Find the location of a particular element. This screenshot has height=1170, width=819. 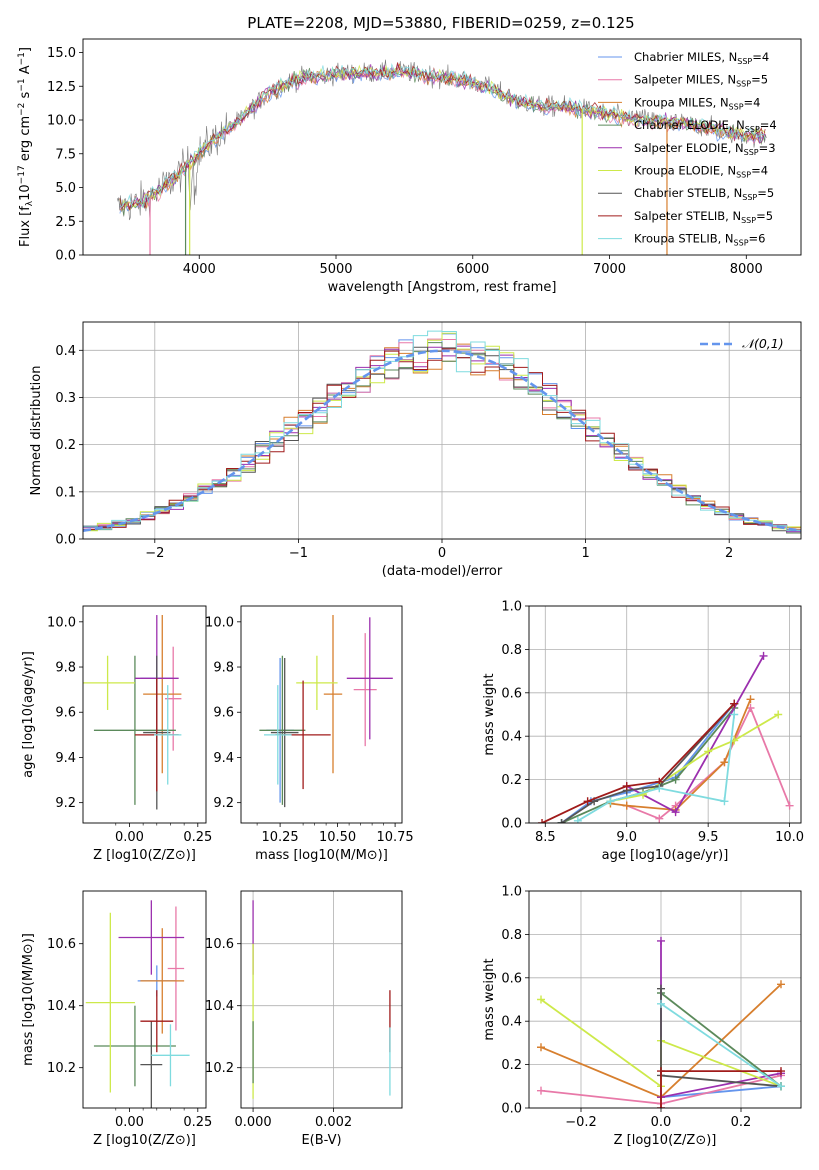

mass_vs_ebv-plot-area is located at coordinates (321, 999).